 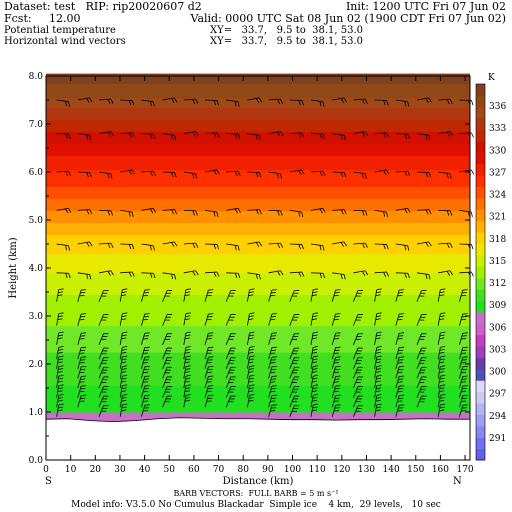 What do you see at coordinates (36, 125) in the screenshot?
I see `y-tick-label: 7.0` at bounding box center [36, 125].